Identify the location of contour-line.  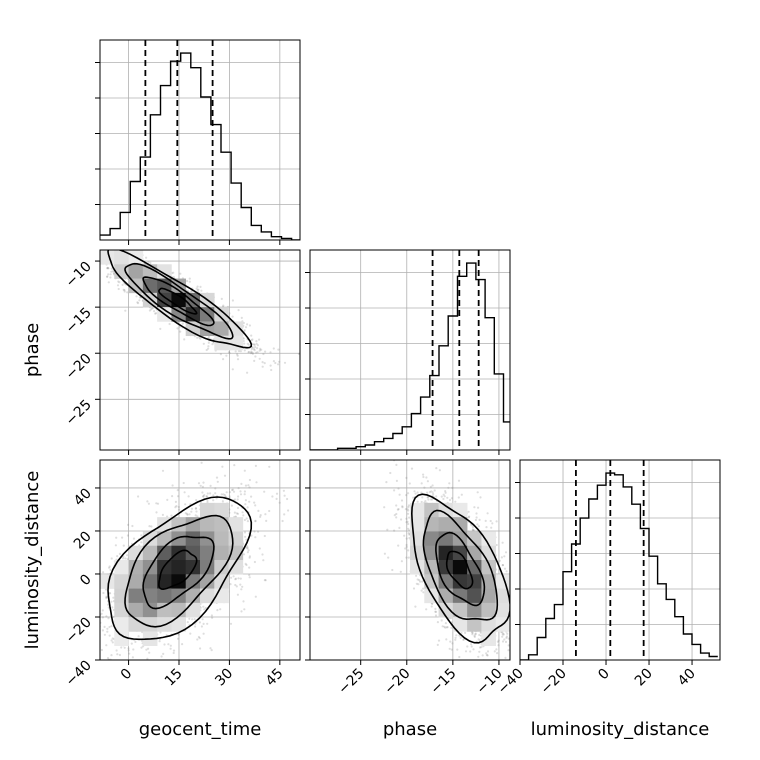
(178, 301).